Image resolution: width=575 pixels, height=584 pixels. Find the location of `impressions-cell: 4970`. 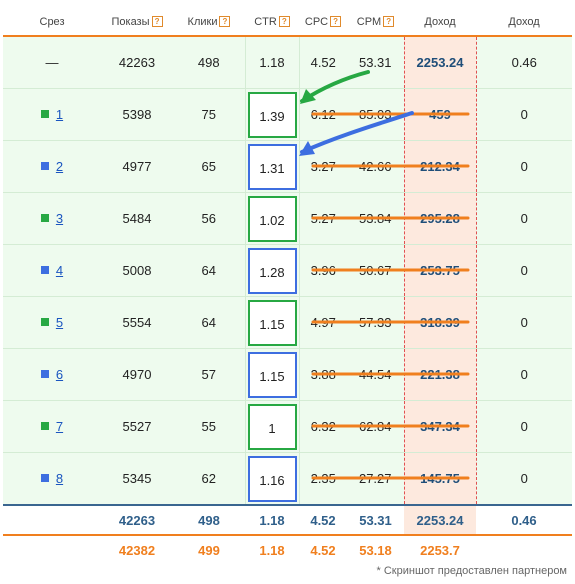

impressions-cell: 4970 is located at coordinates (137, 374).